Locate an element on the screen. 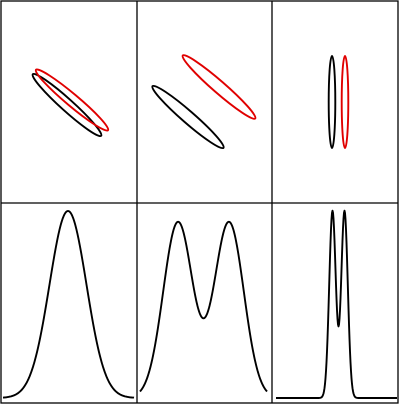 The width and height of the screenshot is (399, 404). panel-1-ellipse-second is located at coordinates (72, 100).